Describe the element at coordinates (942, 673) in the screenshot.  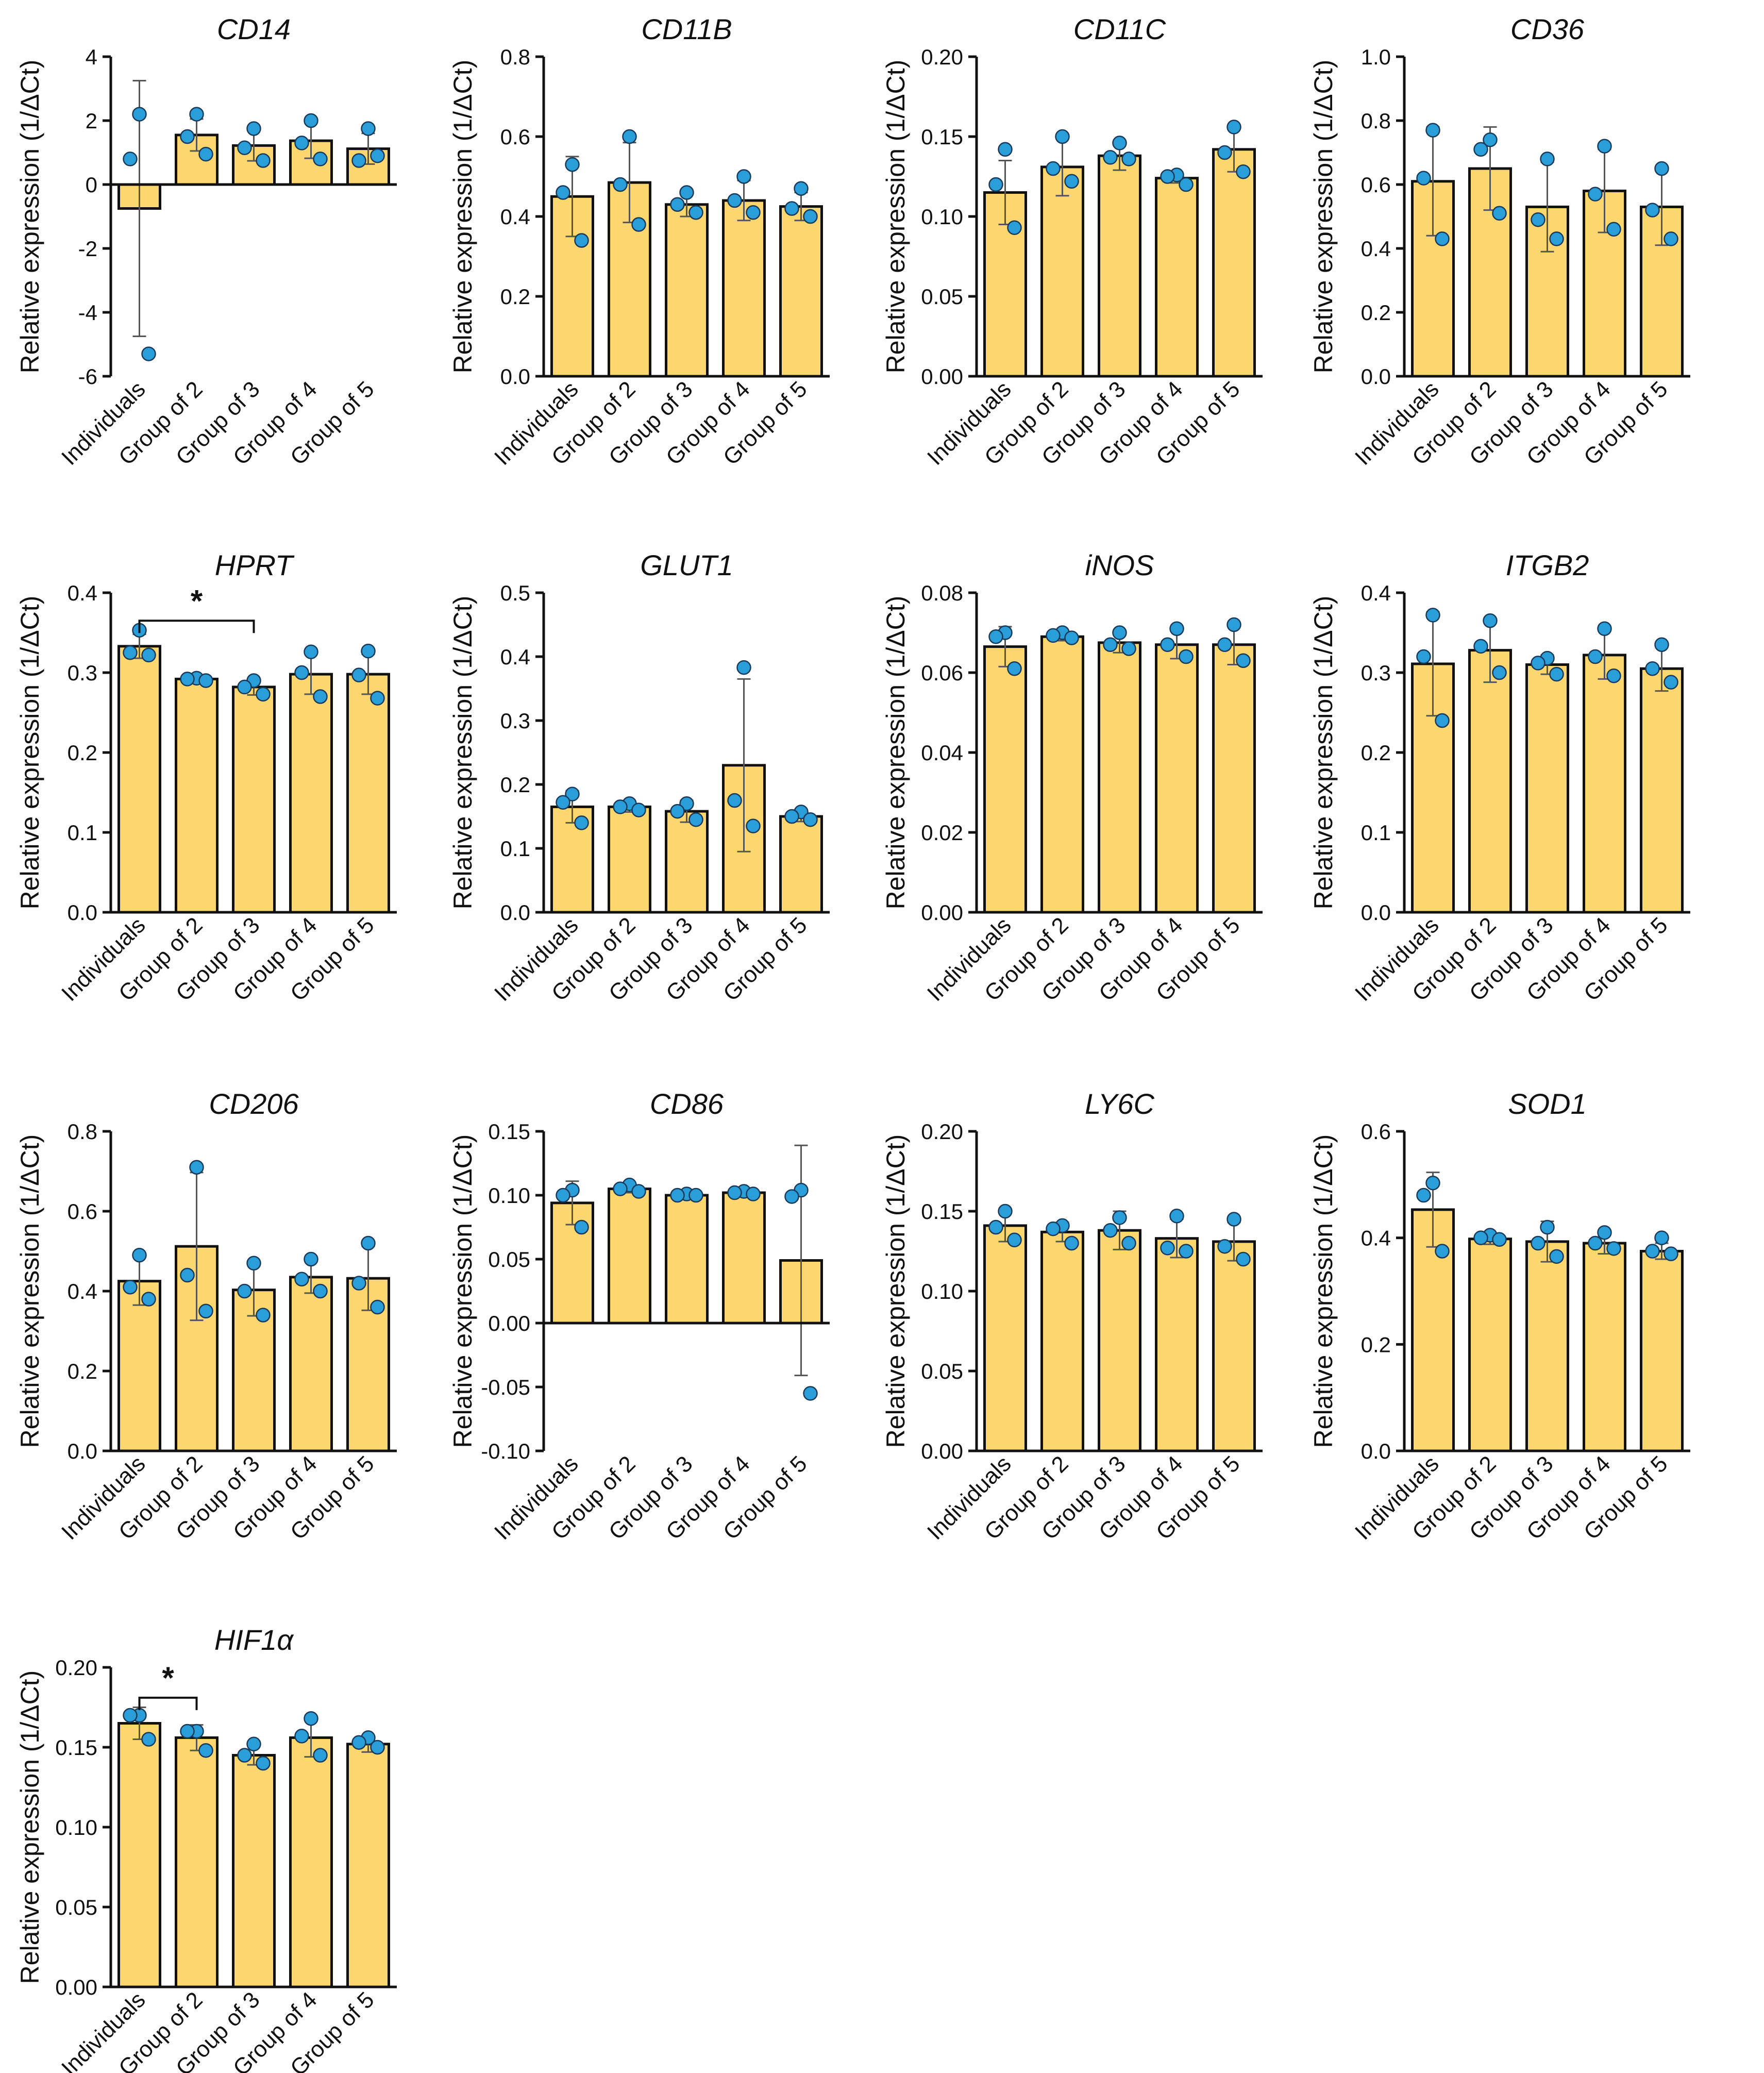
I see `y-tick-label: 0.06` at that location.